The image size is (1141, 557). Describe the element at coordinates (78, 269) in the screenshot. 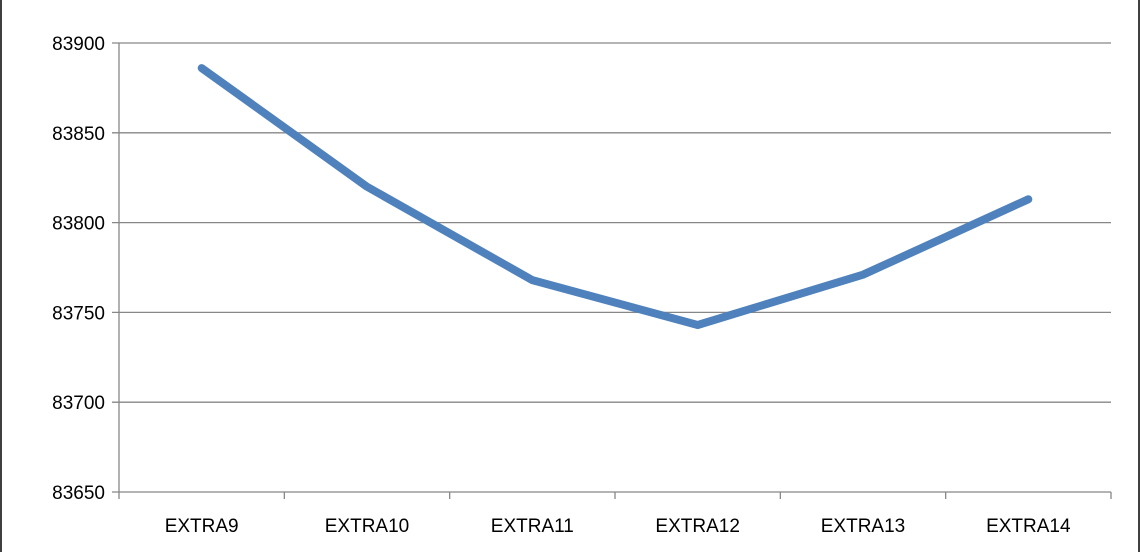

I see `y-axis-tick-labels: 83900 83850 83800 83750 83700 83650` at that location.